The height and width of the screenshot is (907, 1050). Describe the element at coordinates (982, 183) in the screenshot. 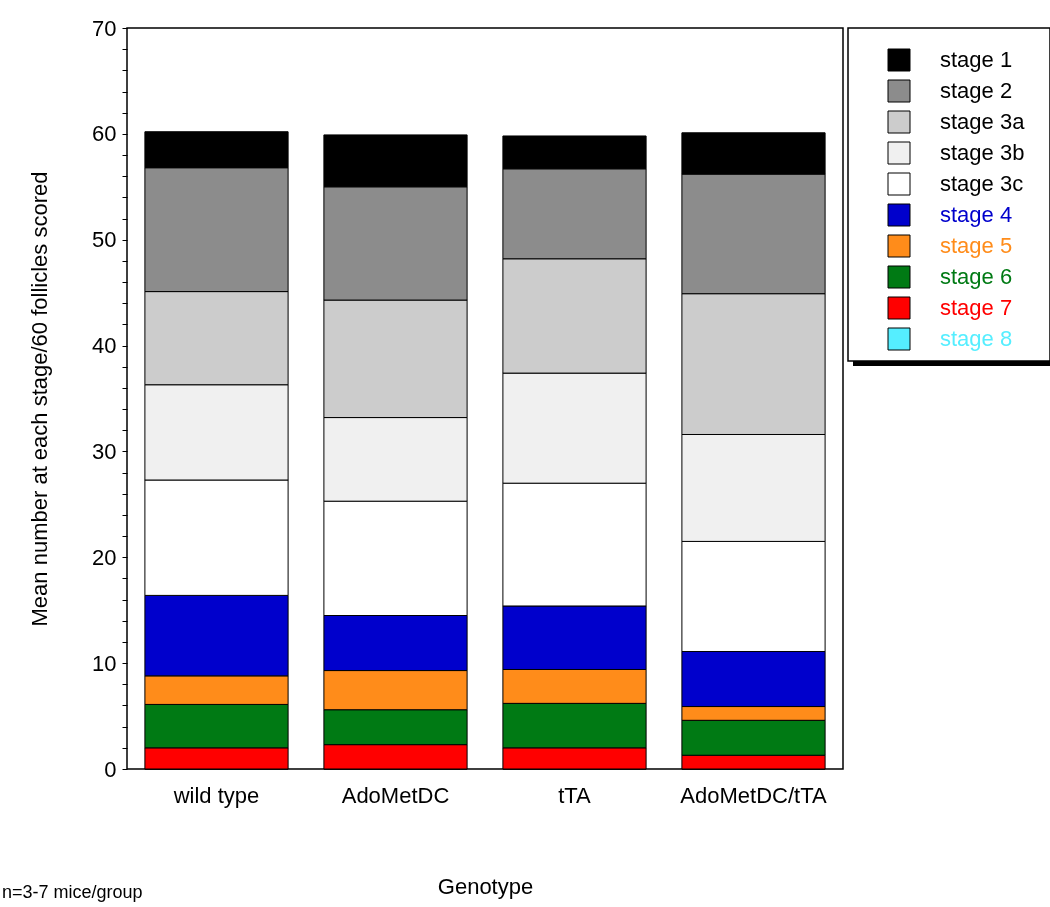

I see `legend-label: stage 3c` at that location.